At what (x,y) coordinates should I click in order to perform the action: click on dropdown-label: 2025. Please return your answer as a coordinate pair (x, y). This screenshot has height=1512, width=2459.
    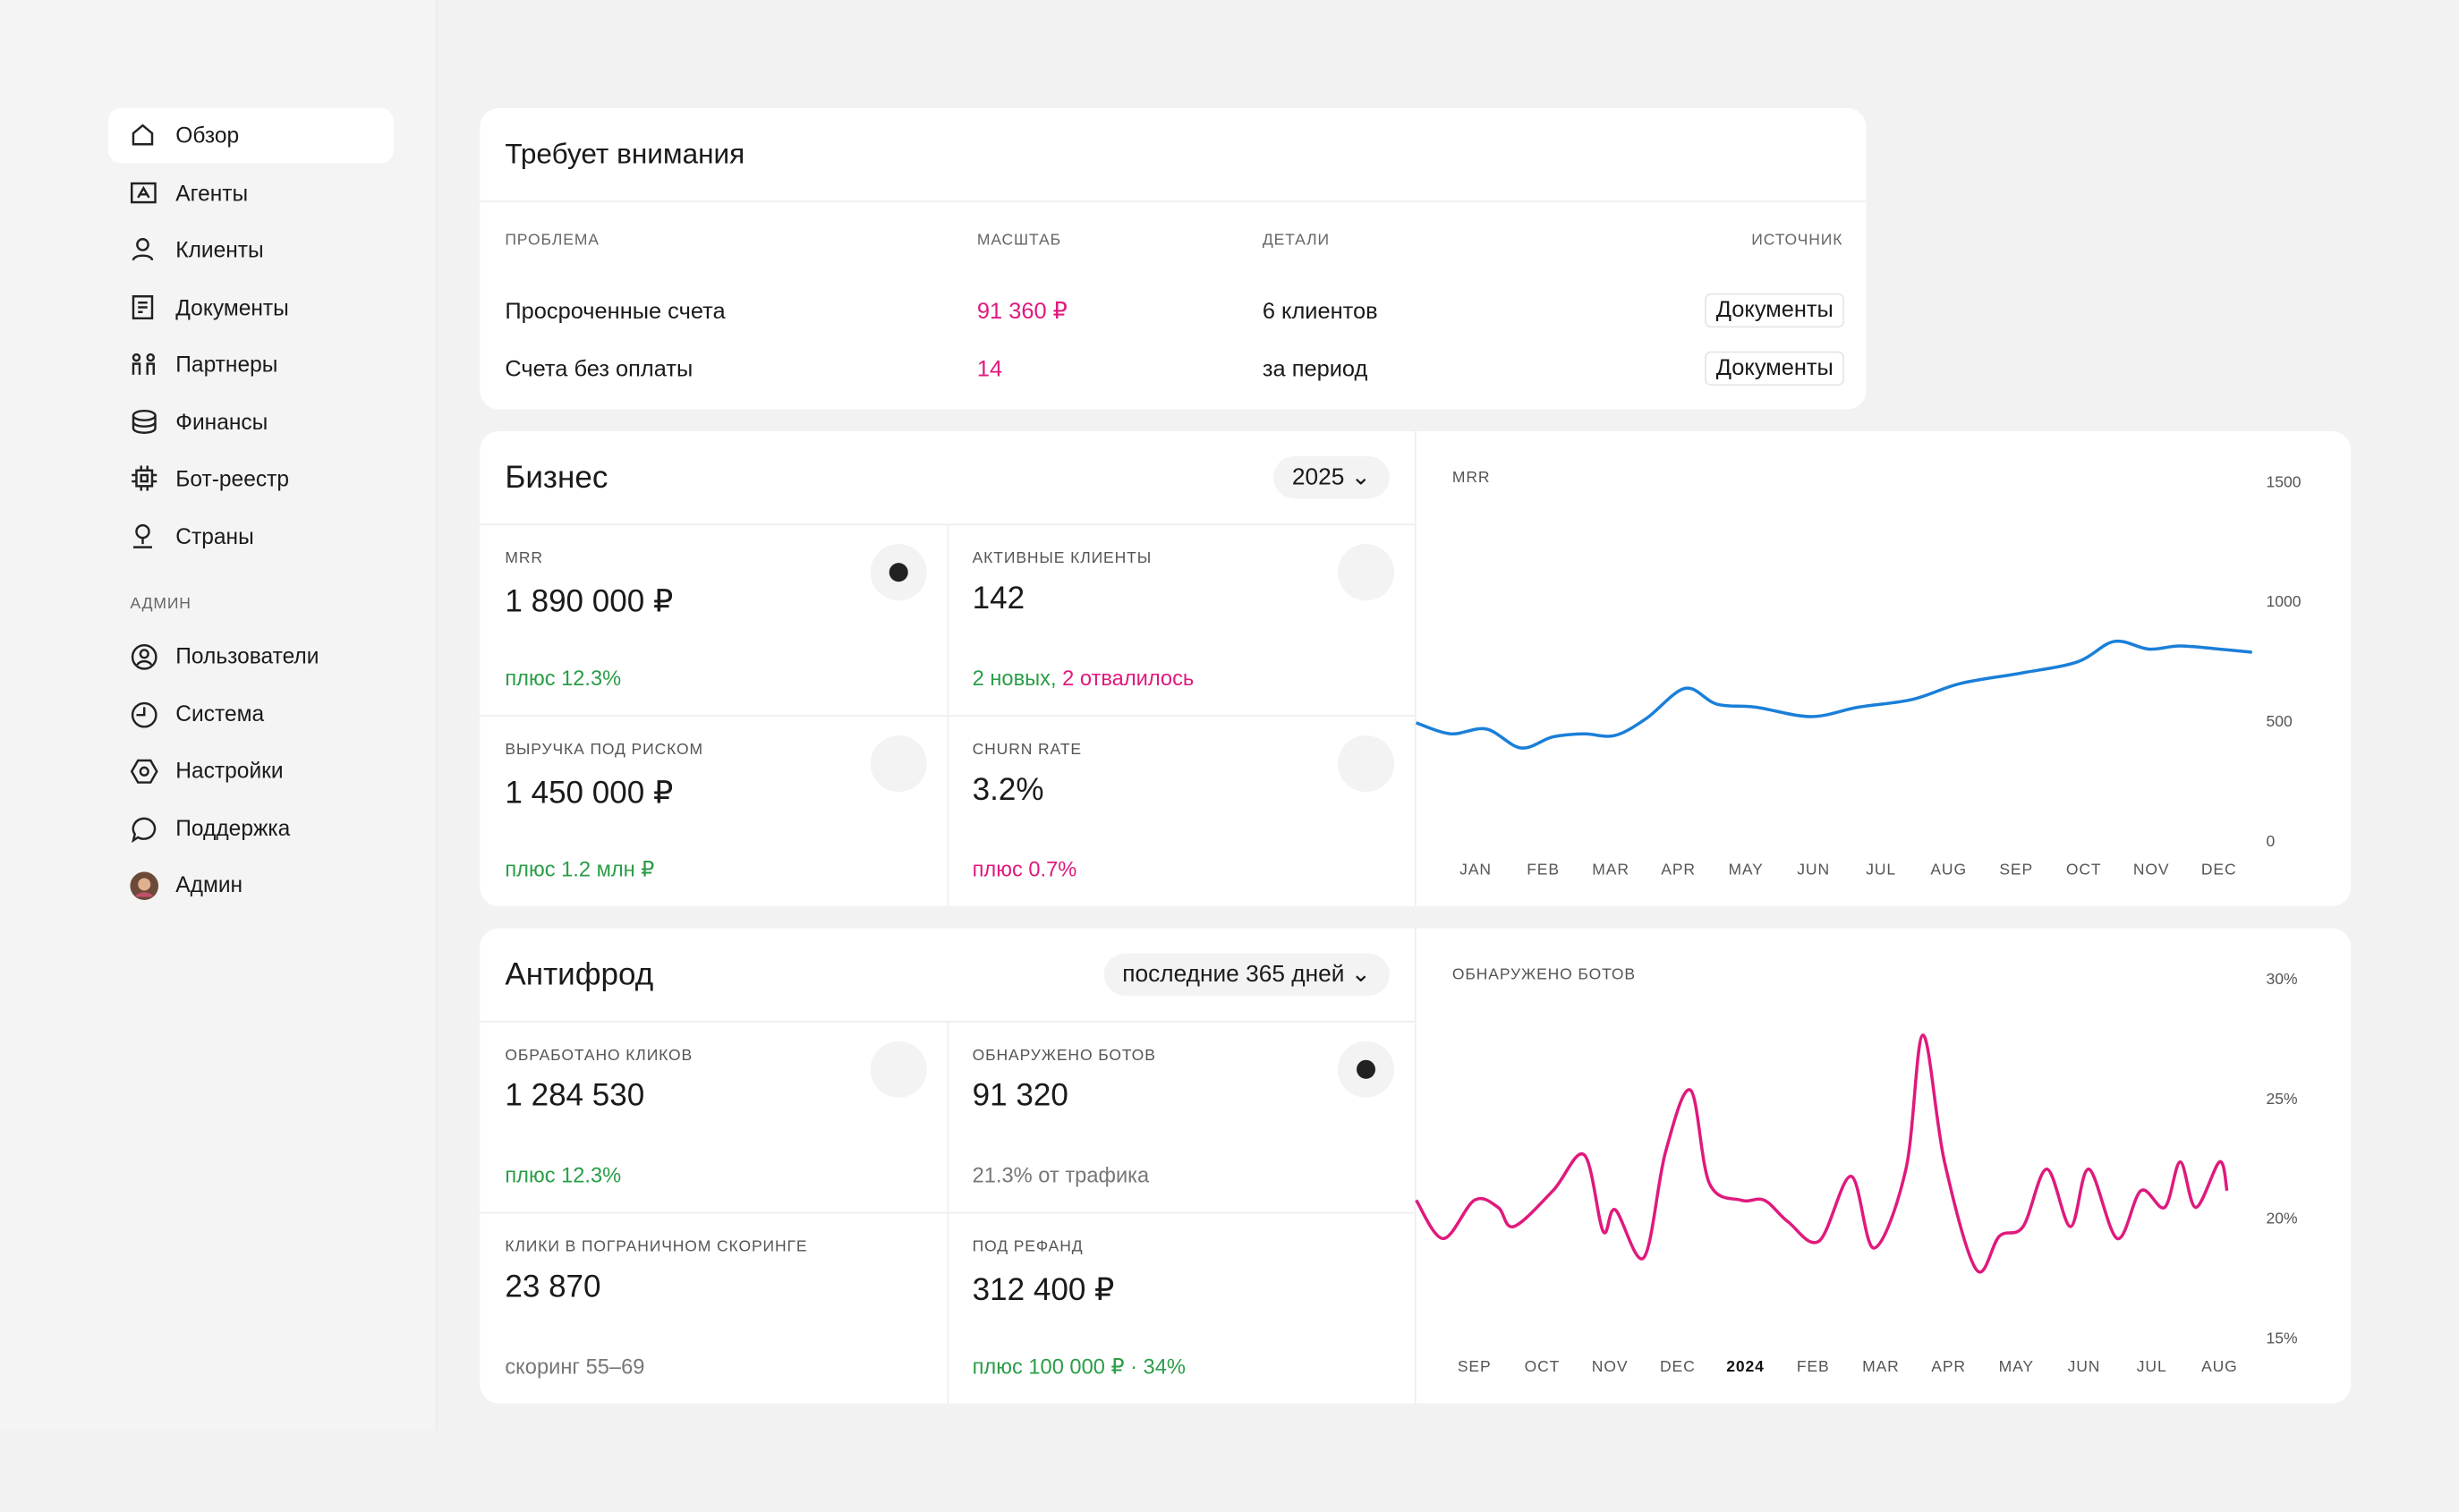
    Looking at the image, I should click on (1318, 477).